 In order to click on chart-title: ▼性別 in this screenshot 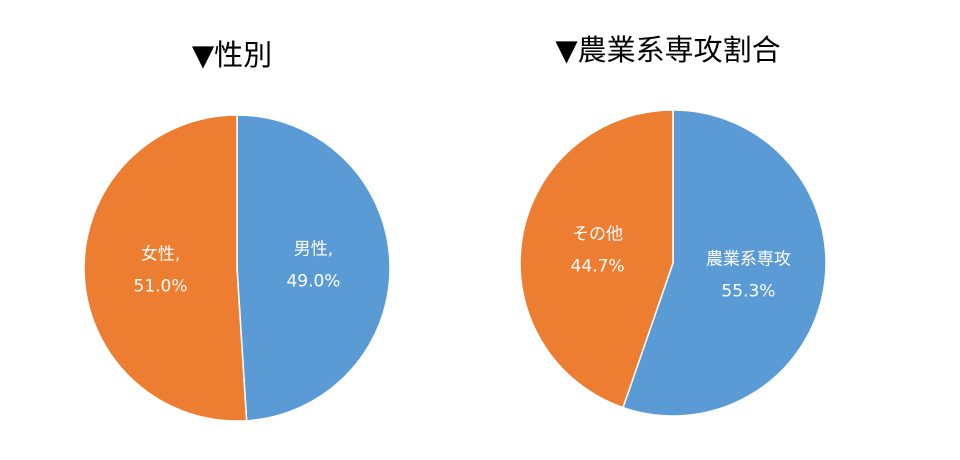, I will do `click(232, 55)`.